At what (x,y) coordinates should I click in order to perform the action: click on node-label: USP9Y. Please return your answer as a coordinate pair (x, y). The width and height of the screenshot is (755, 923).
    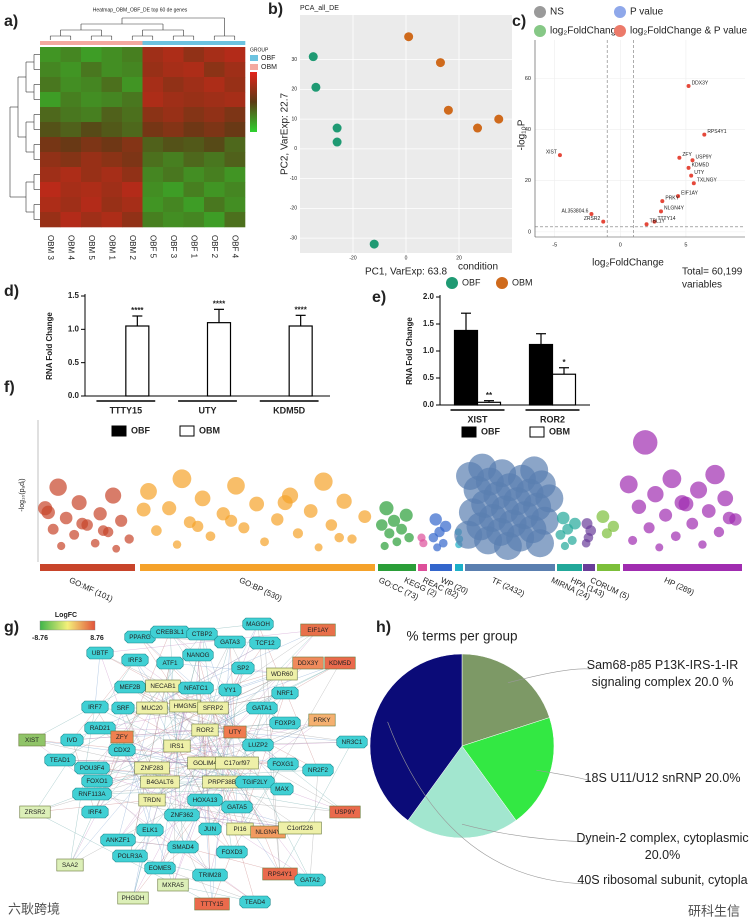
    Looking at the image, I should click on (345, 812).